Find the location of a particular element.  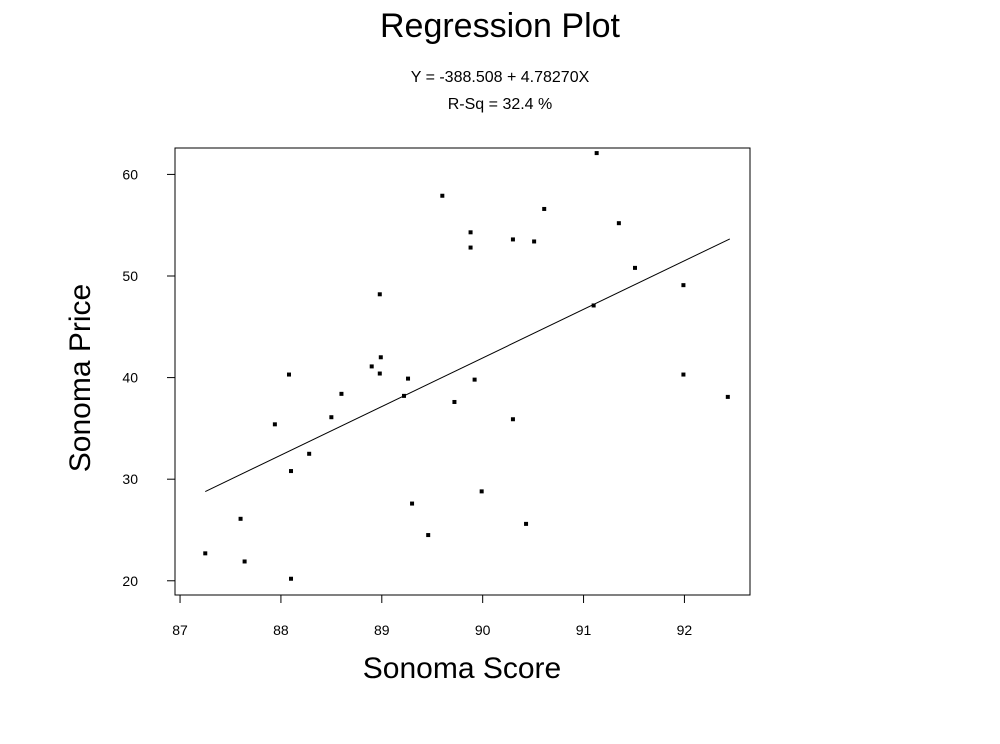

y-tick-label: 20 is located at coordinates (130, 581).